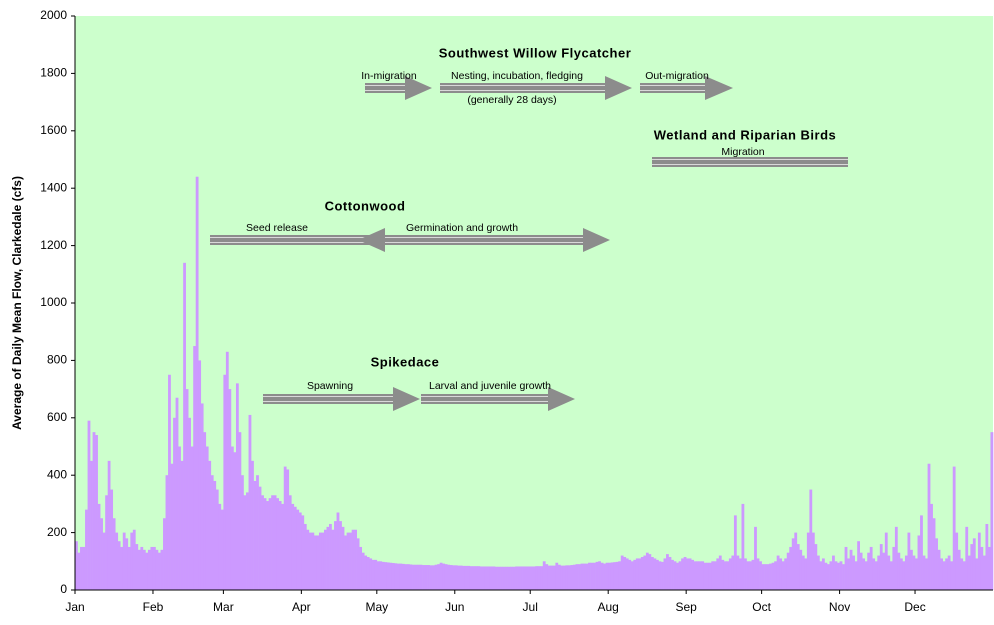 This screenshot has height=625, width=994. What do you see at coordinates (389, 76) in the screenshot?
I see `annotation-label: In-migration` at bounding box center [389, 76].